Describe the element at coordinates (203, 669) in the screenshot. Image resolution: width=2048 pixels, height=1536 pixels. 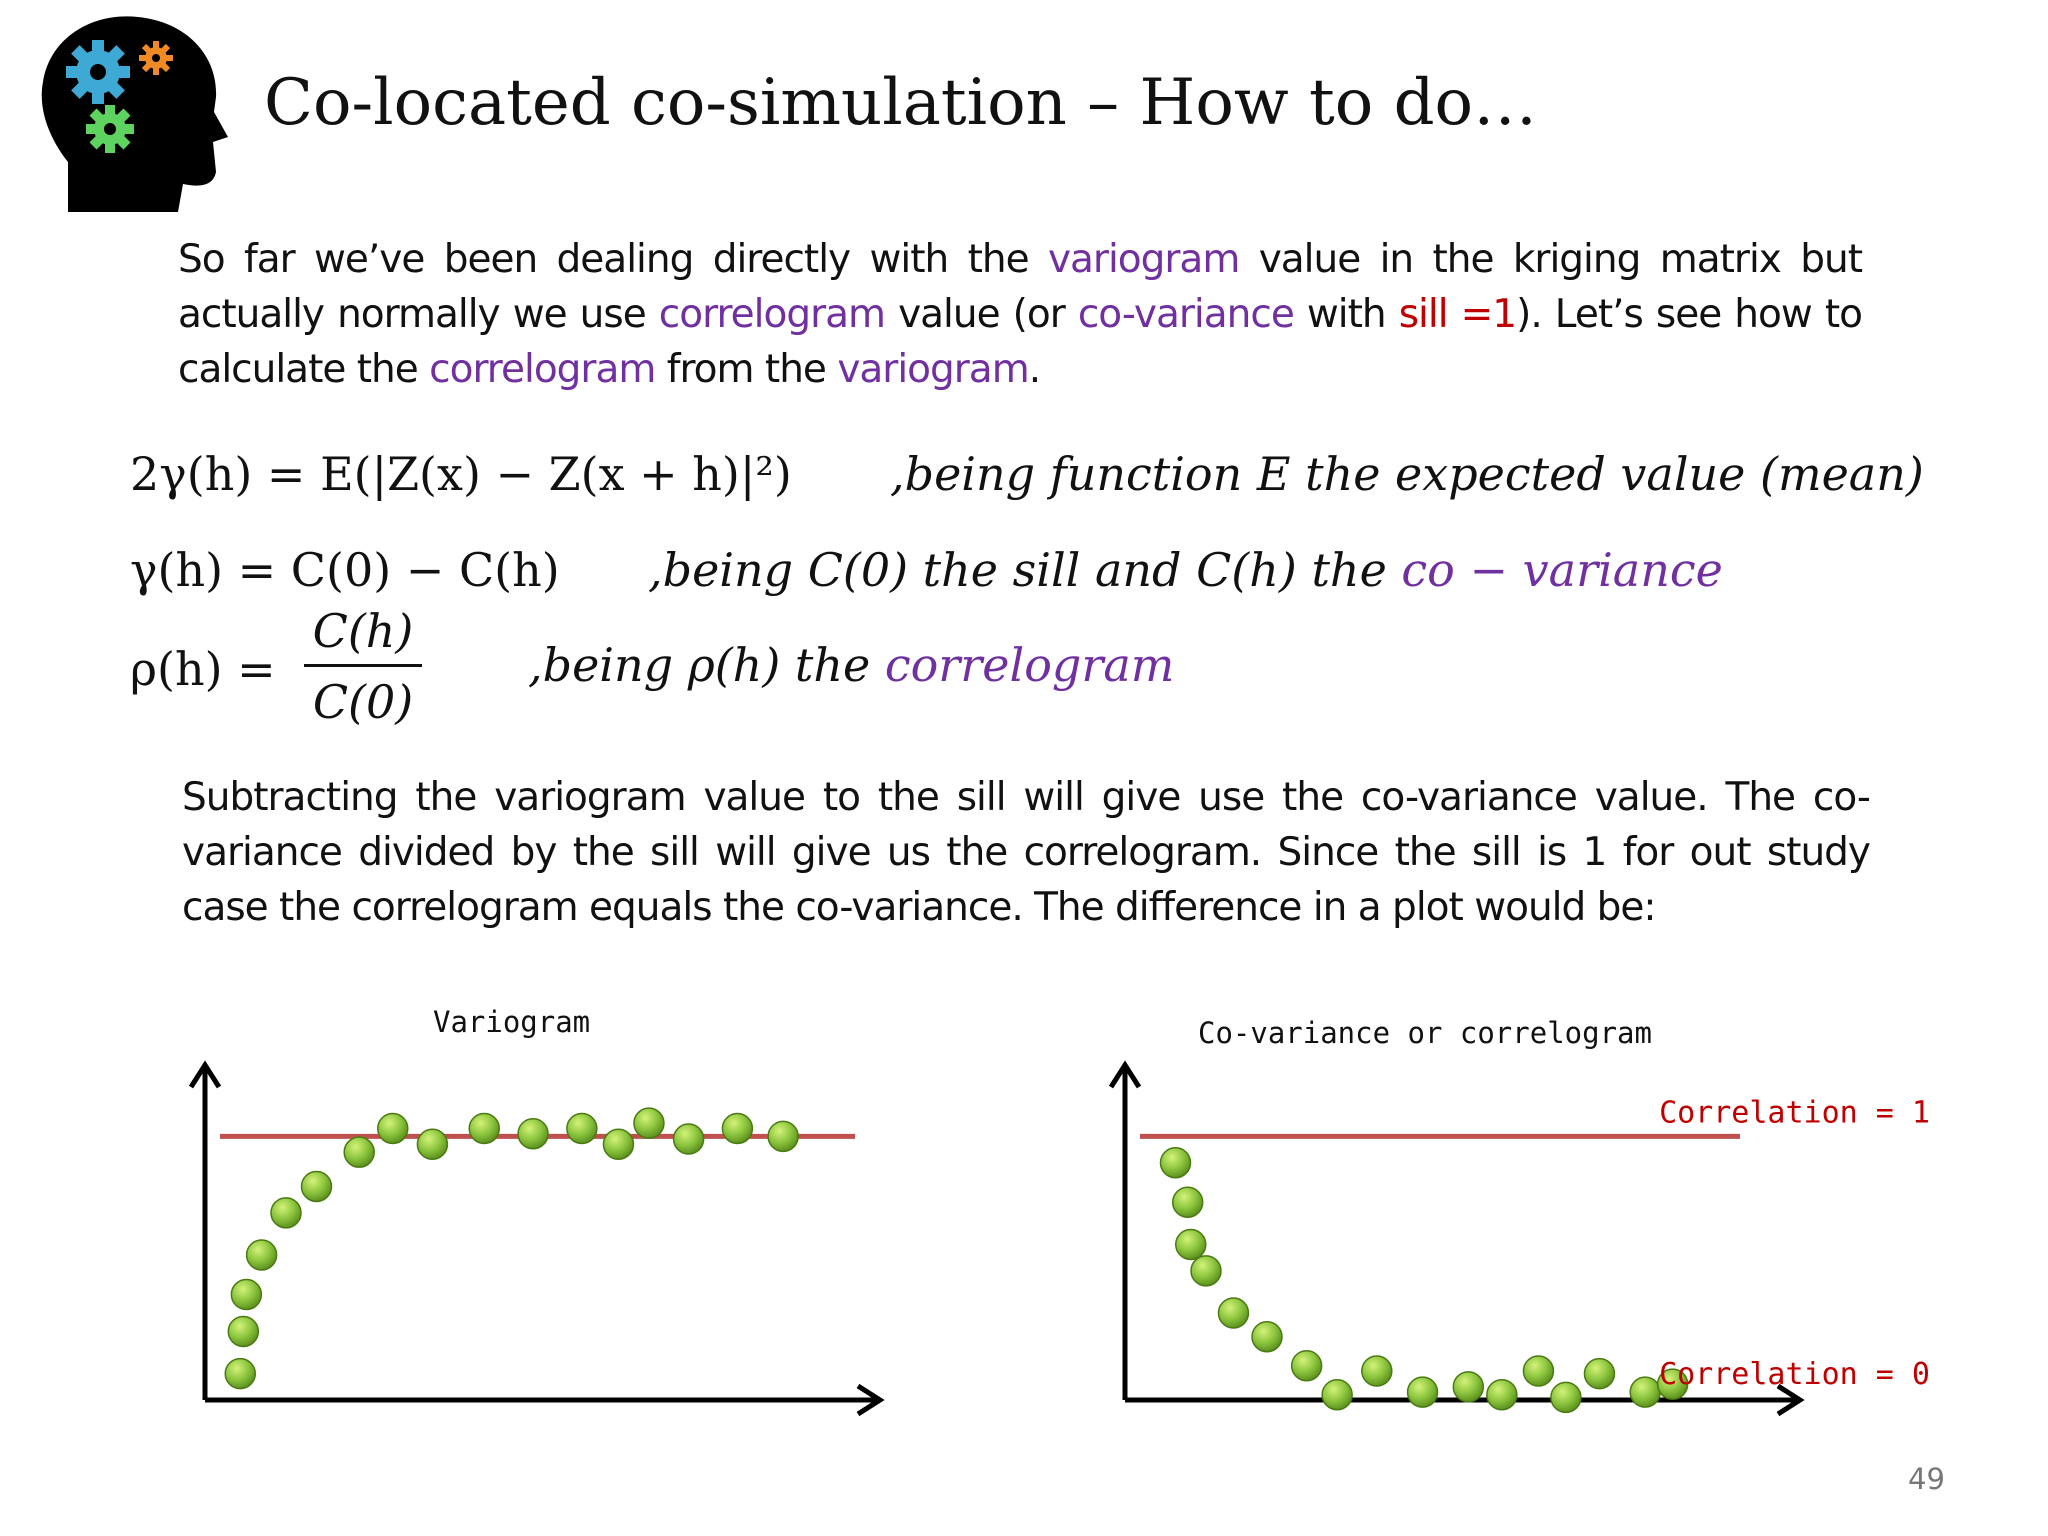
I see `equation-correlogram-lhs: ρ(h) =` at that location.